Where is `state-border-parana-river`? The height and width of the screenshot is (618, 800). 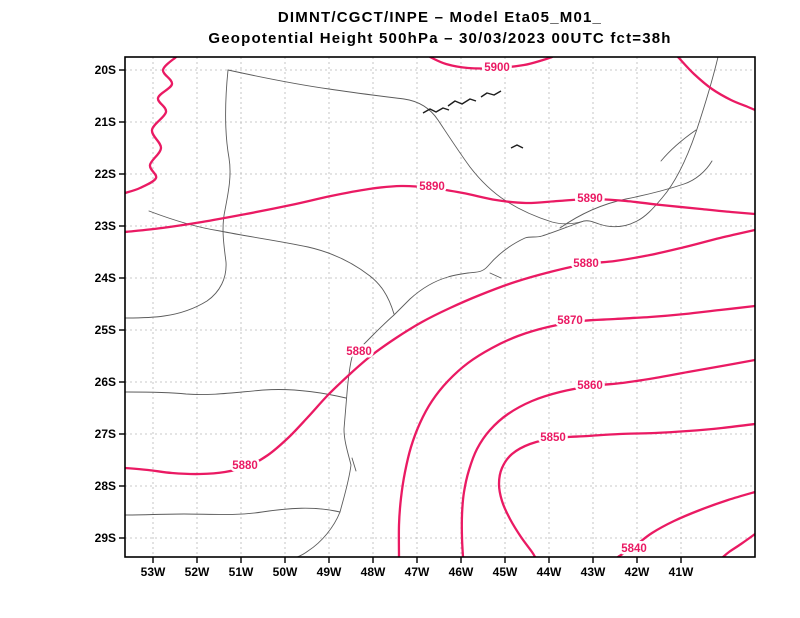
state-border-parana-river is located at coordinates (178, 194).